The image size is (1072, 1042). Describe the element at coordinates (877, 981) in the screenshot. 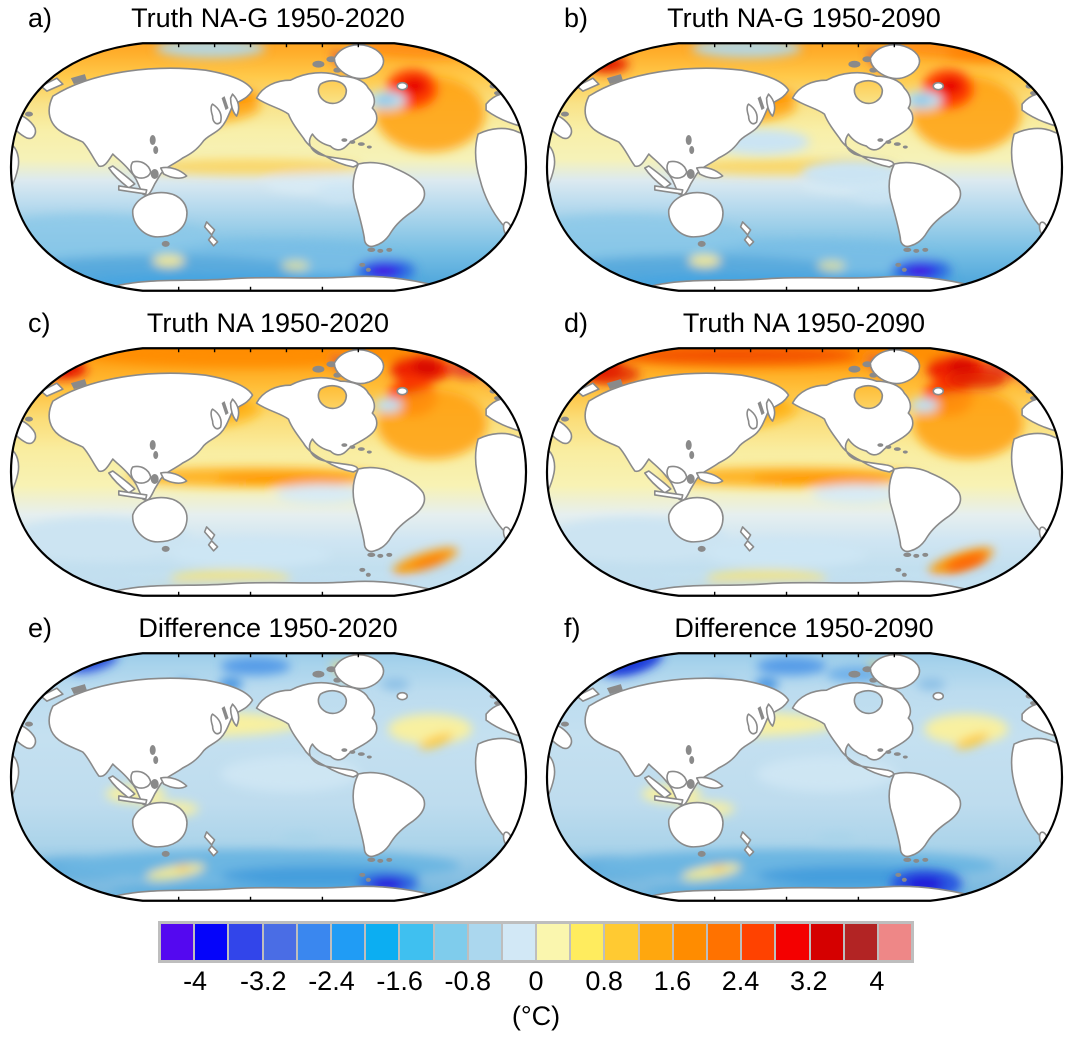

I see `colorbar-tick-label: 4` at that location.